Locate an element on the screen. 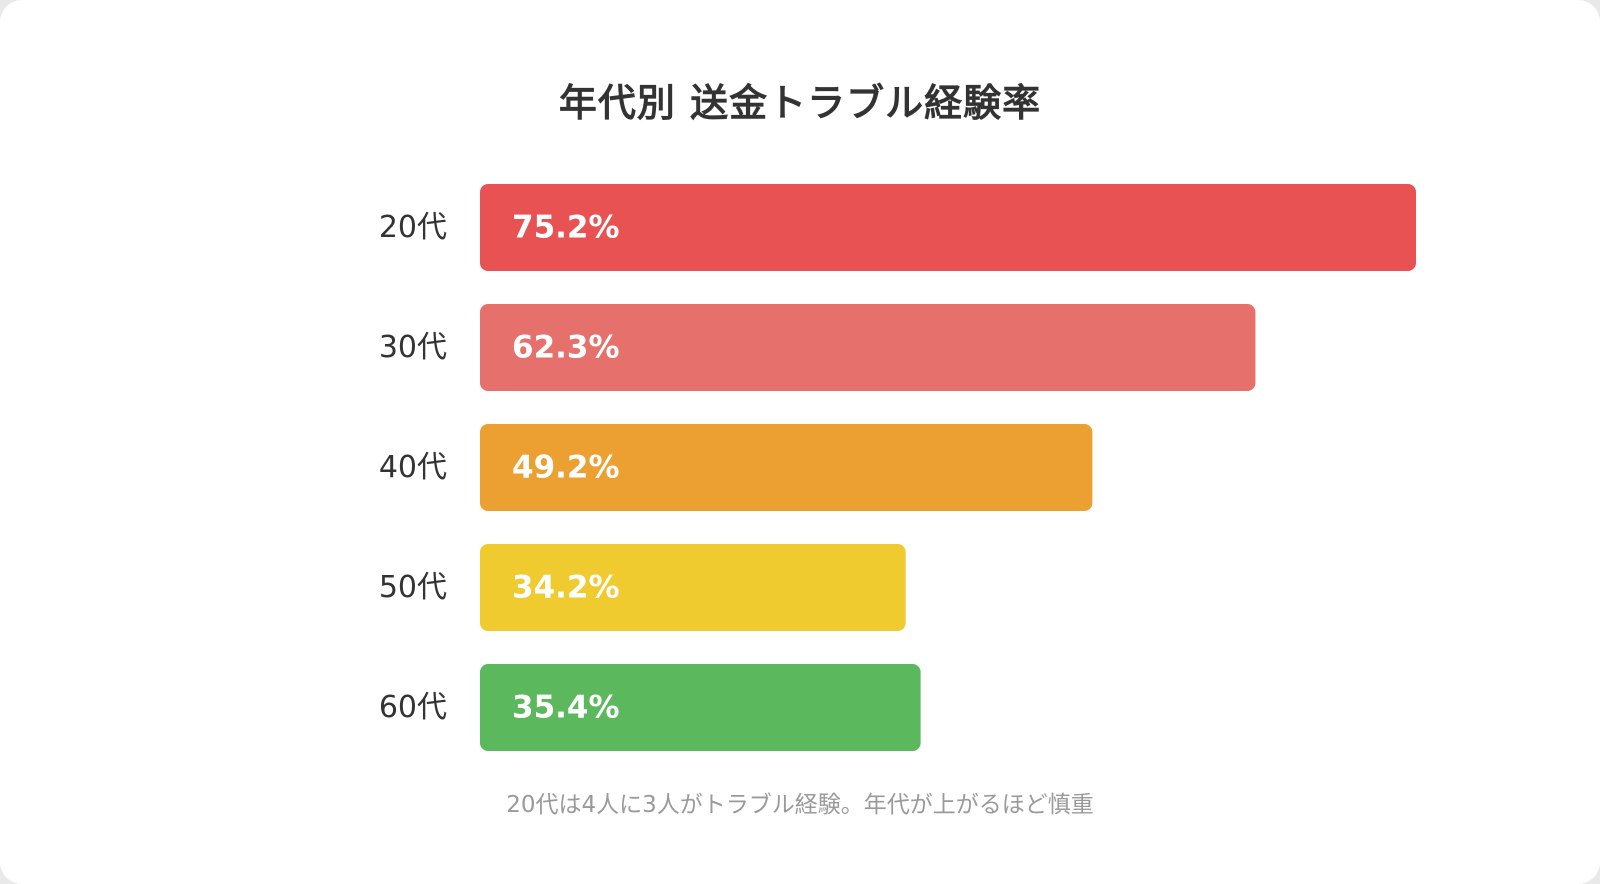 The height and width of the screenshot is (884, 1600). data-label: 62.3% is located at coordinates (566, 348).